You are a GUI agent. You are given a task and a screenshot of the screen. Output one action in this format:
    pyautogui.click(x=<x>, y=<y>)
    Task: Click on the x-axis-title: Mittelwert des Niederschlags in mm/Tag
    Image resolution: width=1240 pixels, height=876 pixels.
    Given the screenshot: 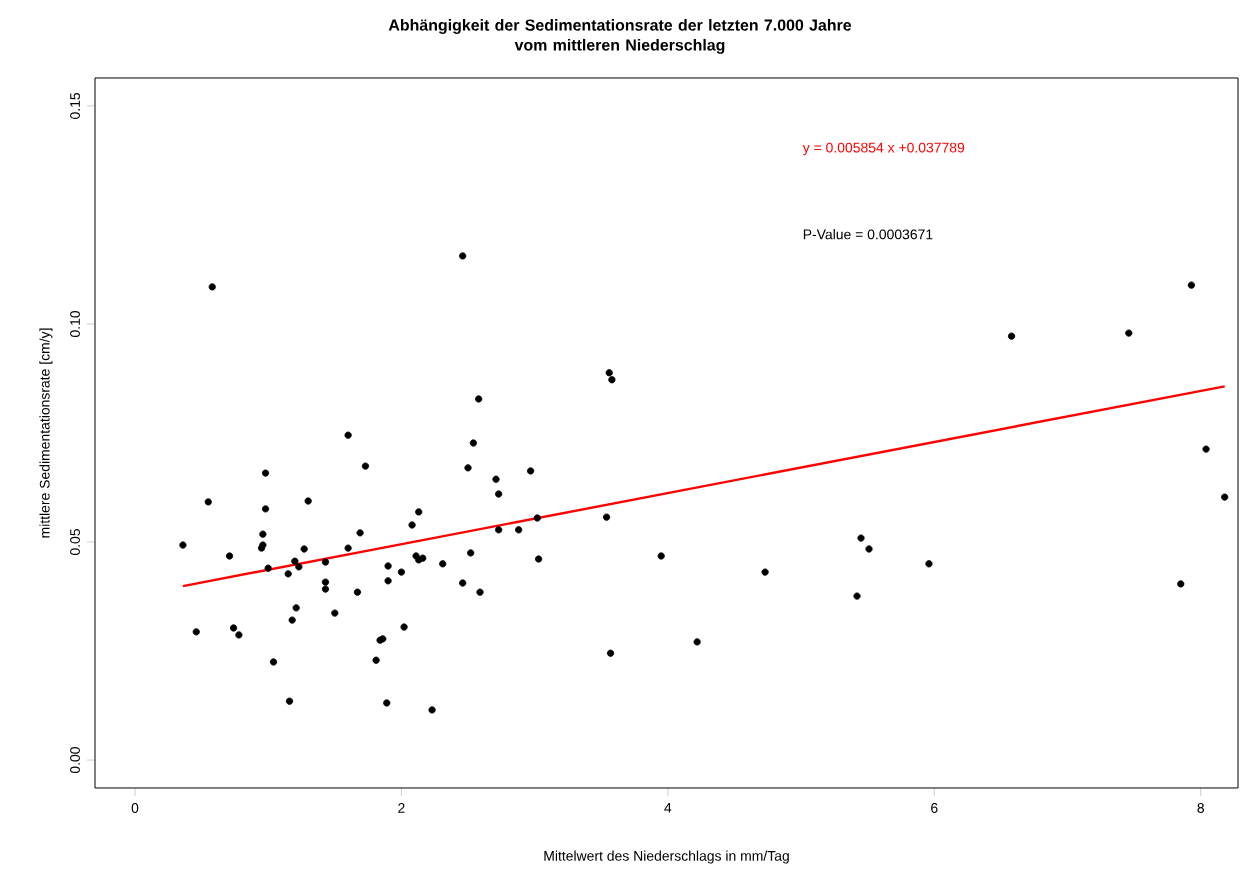 What is the action you would take?
    pyautogui.click(x=666, y=857)
    